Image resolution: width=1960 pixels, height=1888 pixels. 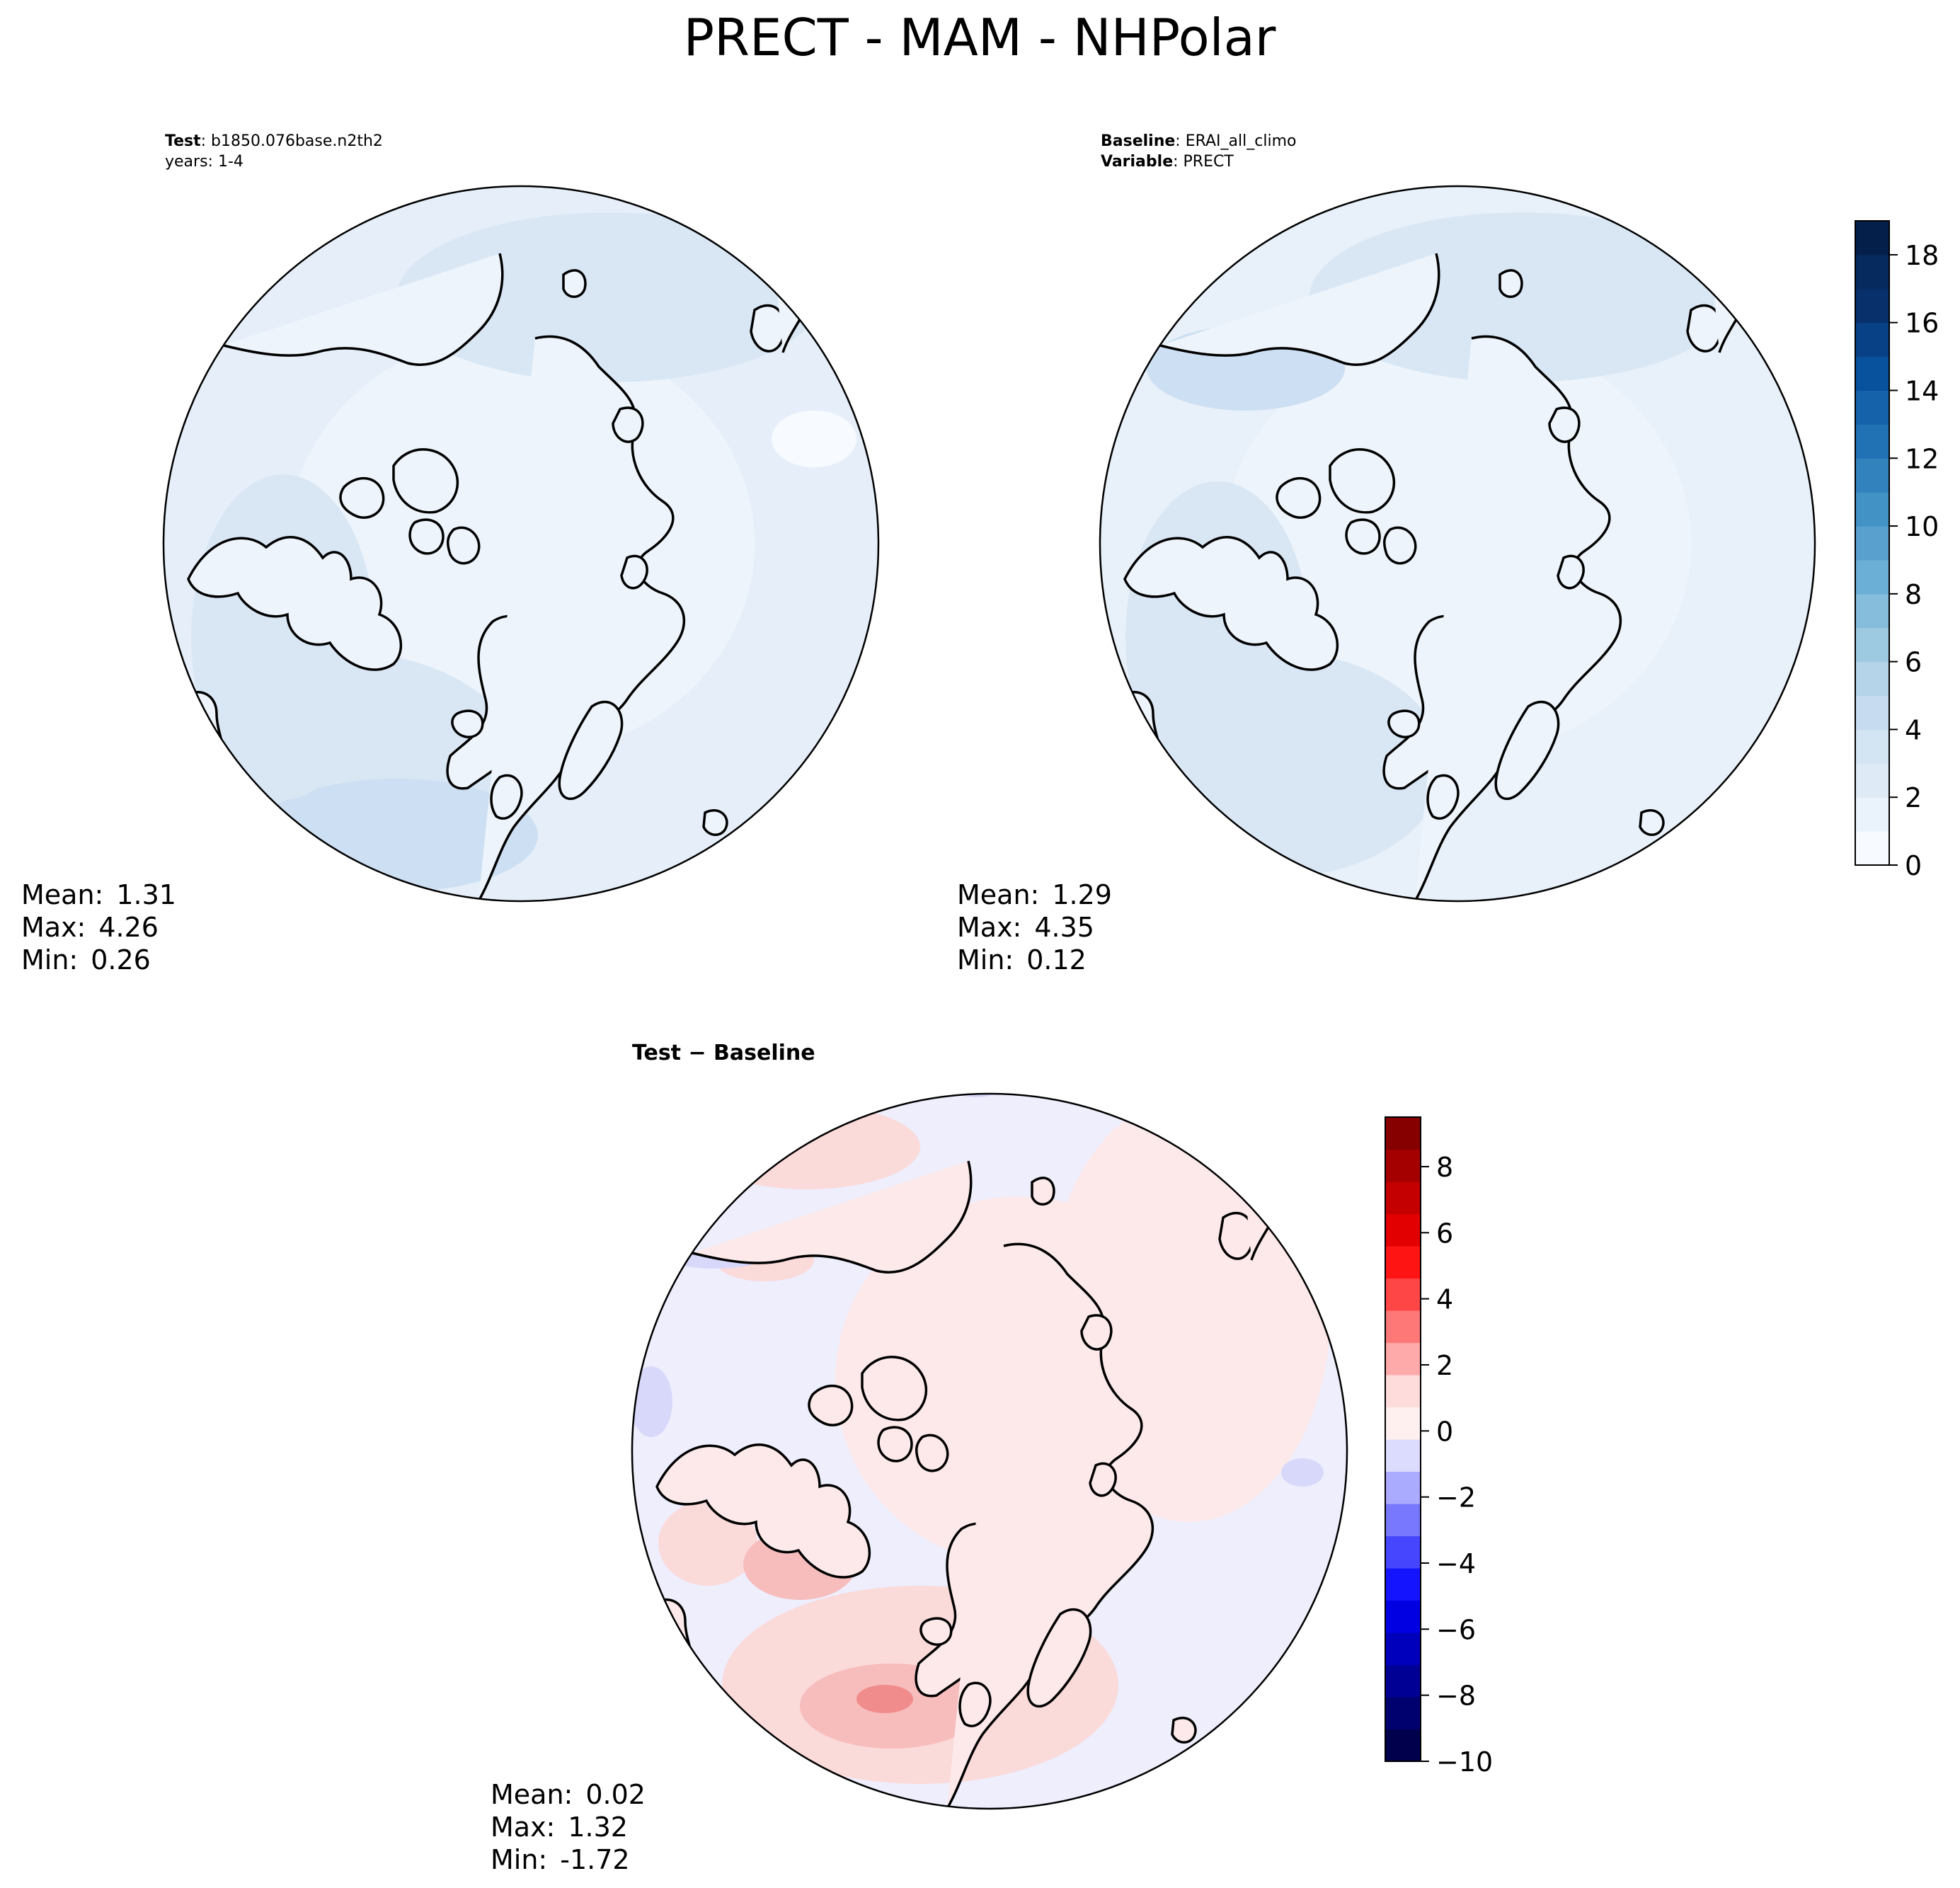 I want to click on svg-text:Min:-1.72: Min: -1.72, so click(x=560, y=1859).